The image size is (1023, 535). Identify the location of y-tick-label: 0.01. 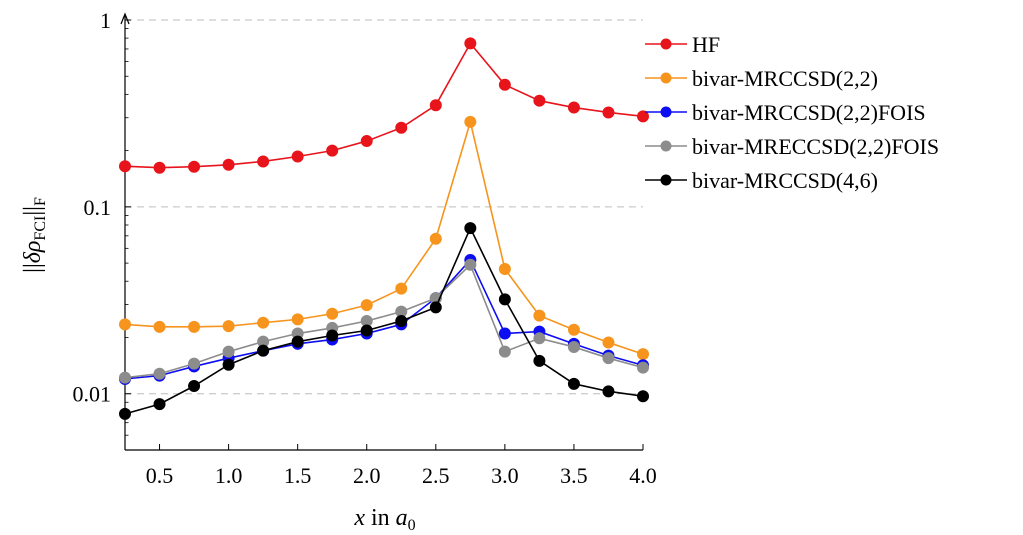
(92, 394).